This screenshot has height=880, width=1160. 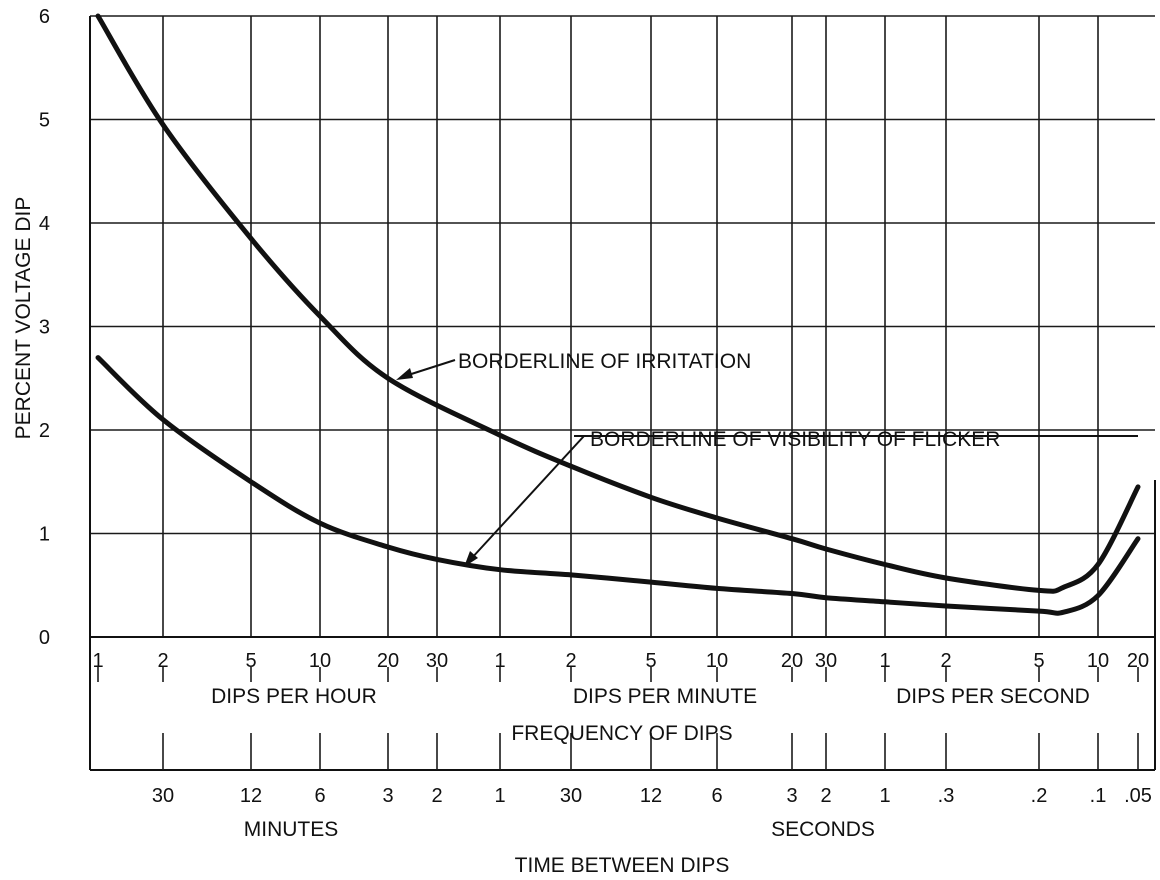 What do you see at coordinates (1039, 796) in the screenshot?
I see `time-tick-label: .2` at bounding box center [1039, 796].